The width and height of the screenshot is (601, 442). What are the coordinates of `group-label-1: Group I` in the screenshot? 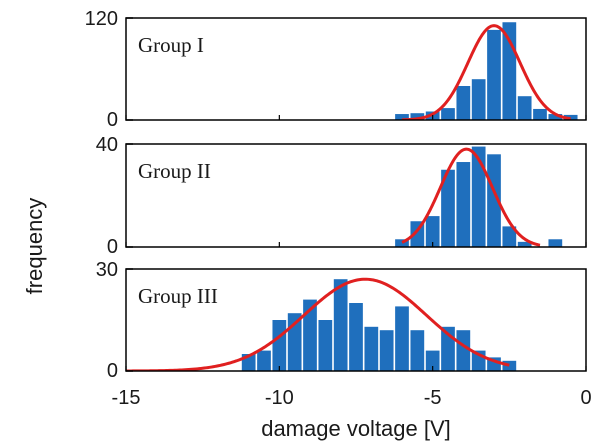 It's located at (171, 45).